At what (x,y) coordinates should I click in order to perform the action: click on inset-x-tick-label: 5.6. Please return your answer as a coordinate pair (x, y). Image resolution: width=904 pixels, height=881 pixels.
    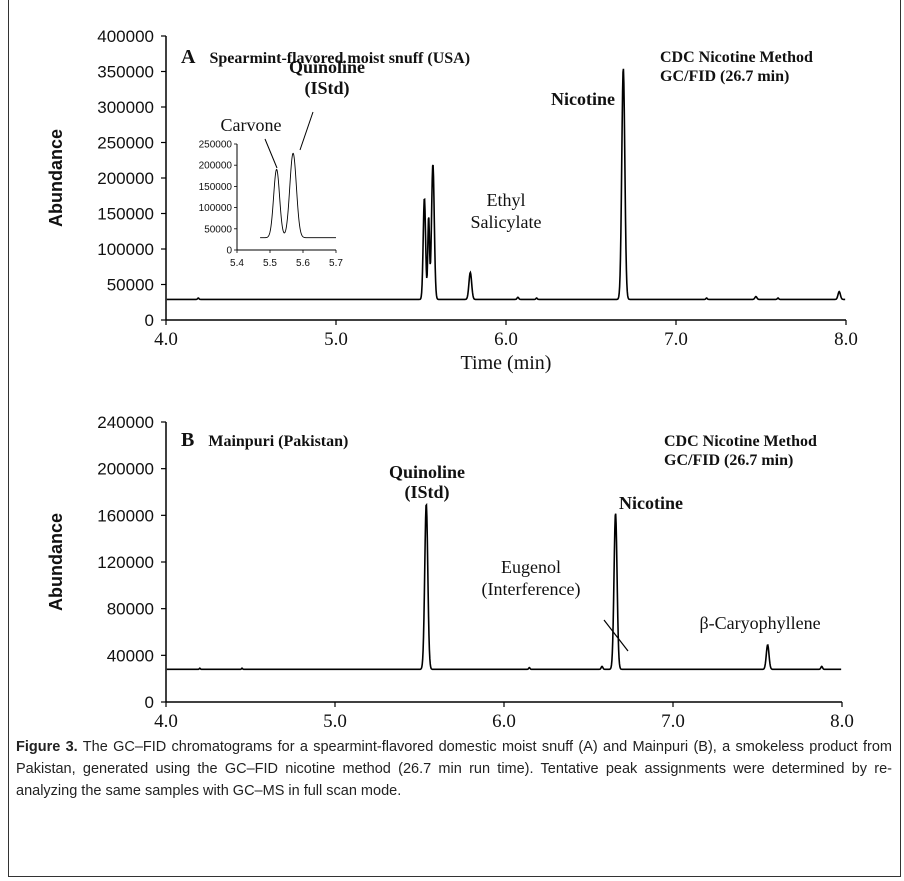
    Looking at the image, I should click on (303, 263).